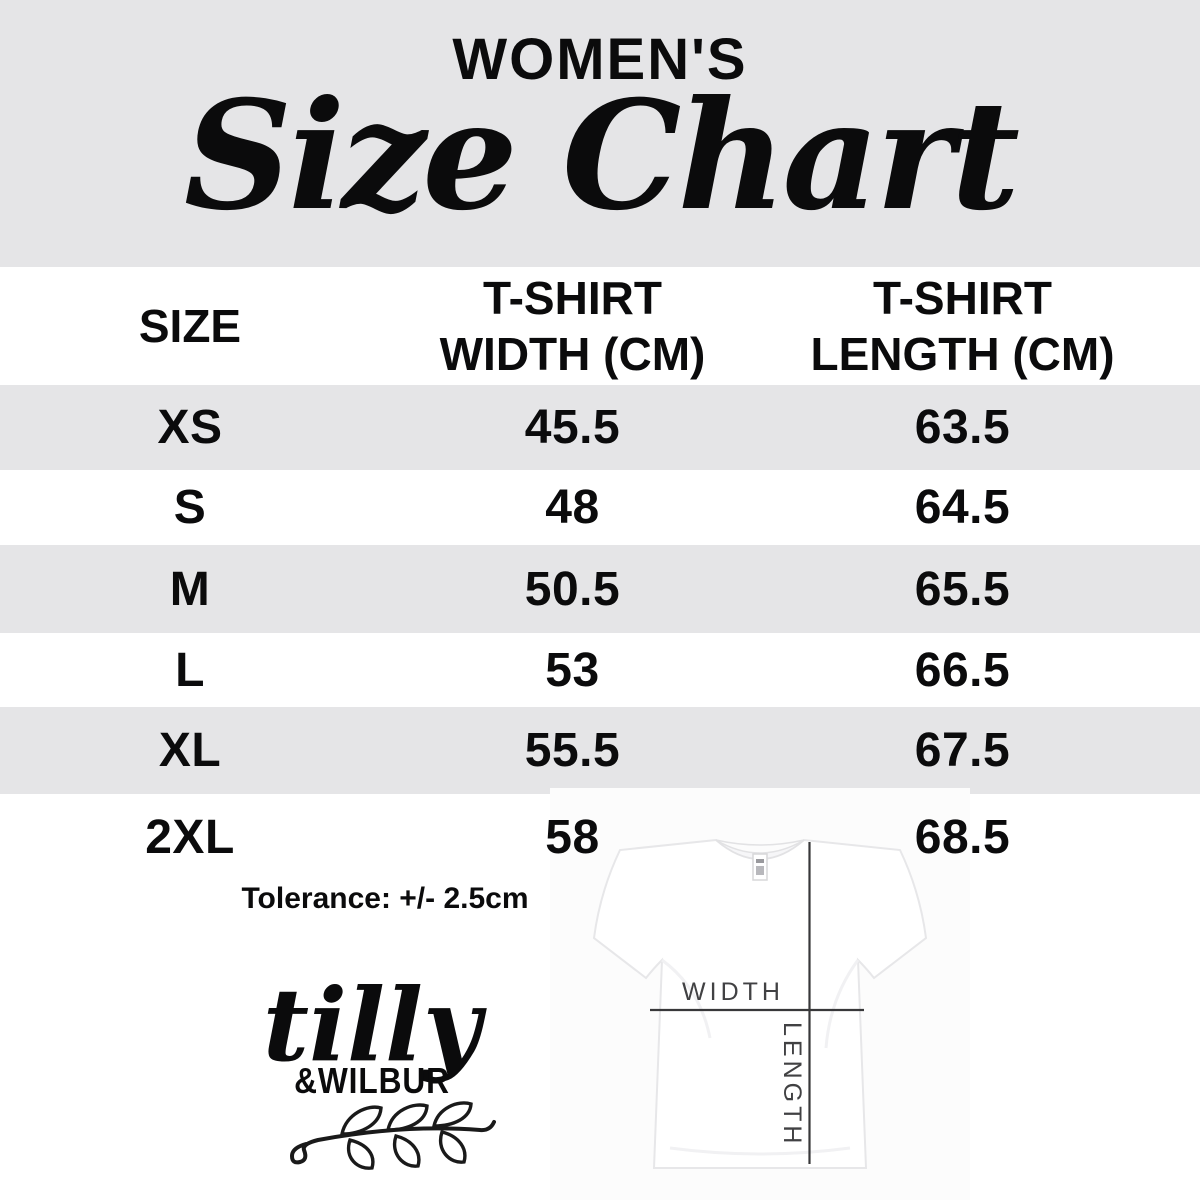  What do you see at coordinates (760, 842) in the screenshot?
I see `back-collar-line` at bounding box center [760, 842].